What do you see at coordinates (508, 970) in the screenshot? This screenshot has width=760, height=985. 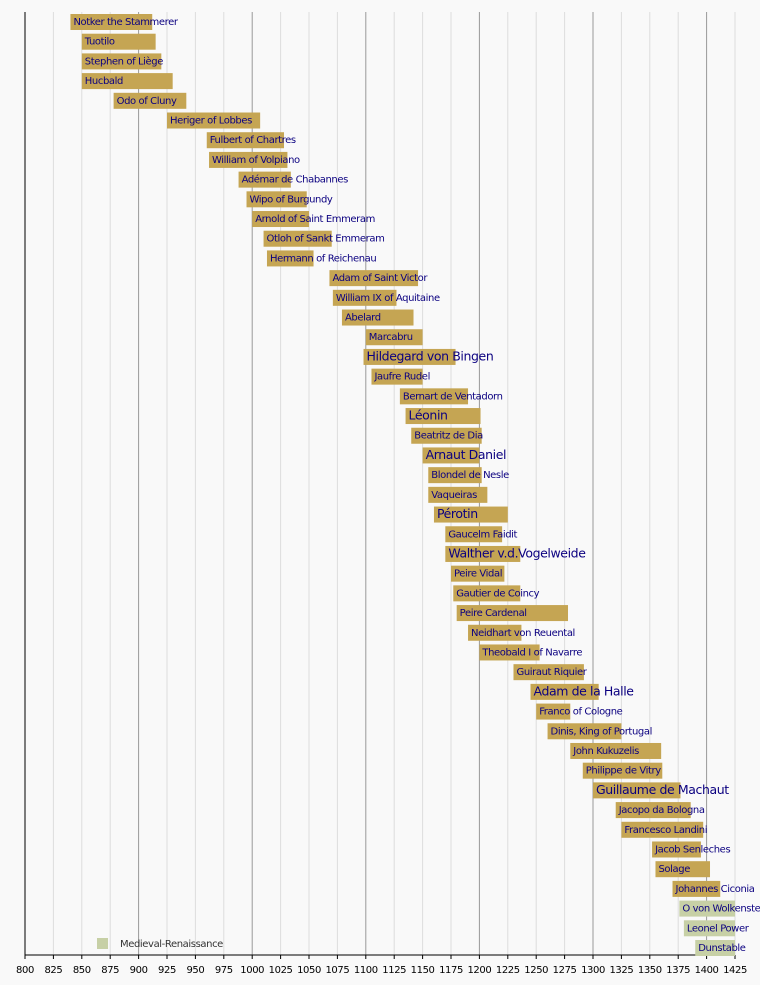 I see `x-tick-label: 1225` at bounding box center [508, 970].